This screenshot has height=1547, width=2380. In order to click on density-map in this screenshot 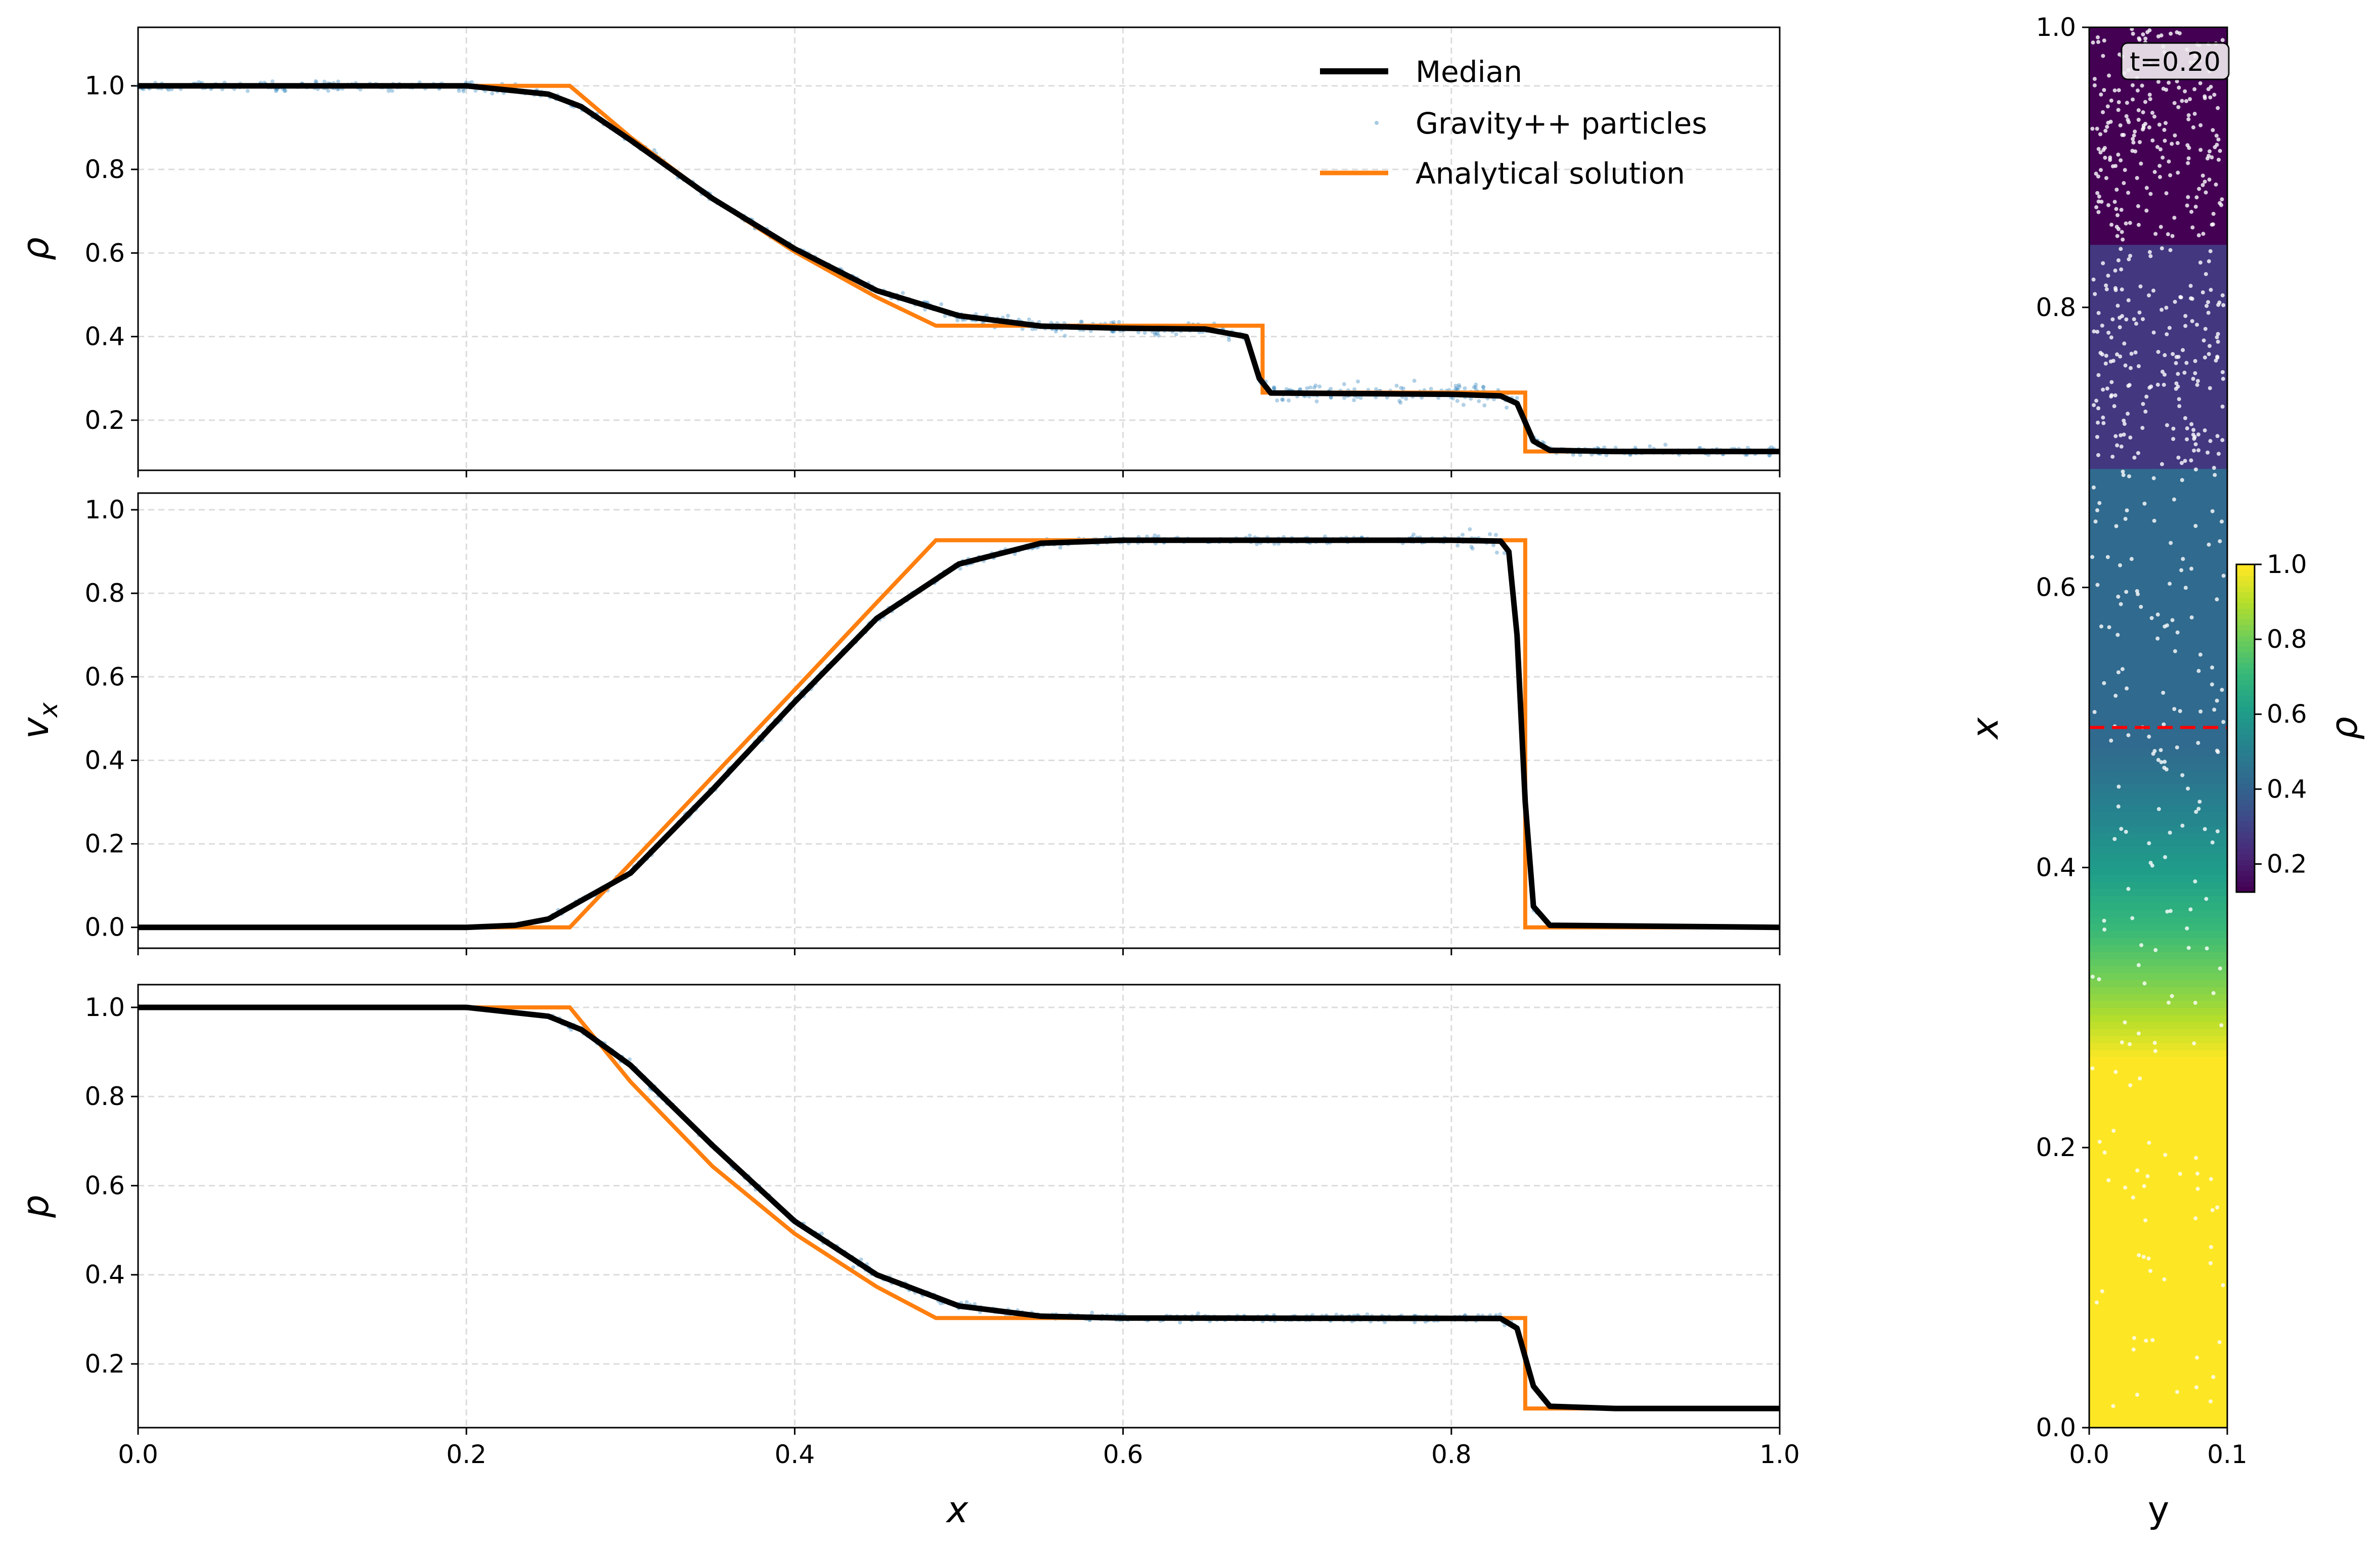, I will do `click(2158, 728)`.